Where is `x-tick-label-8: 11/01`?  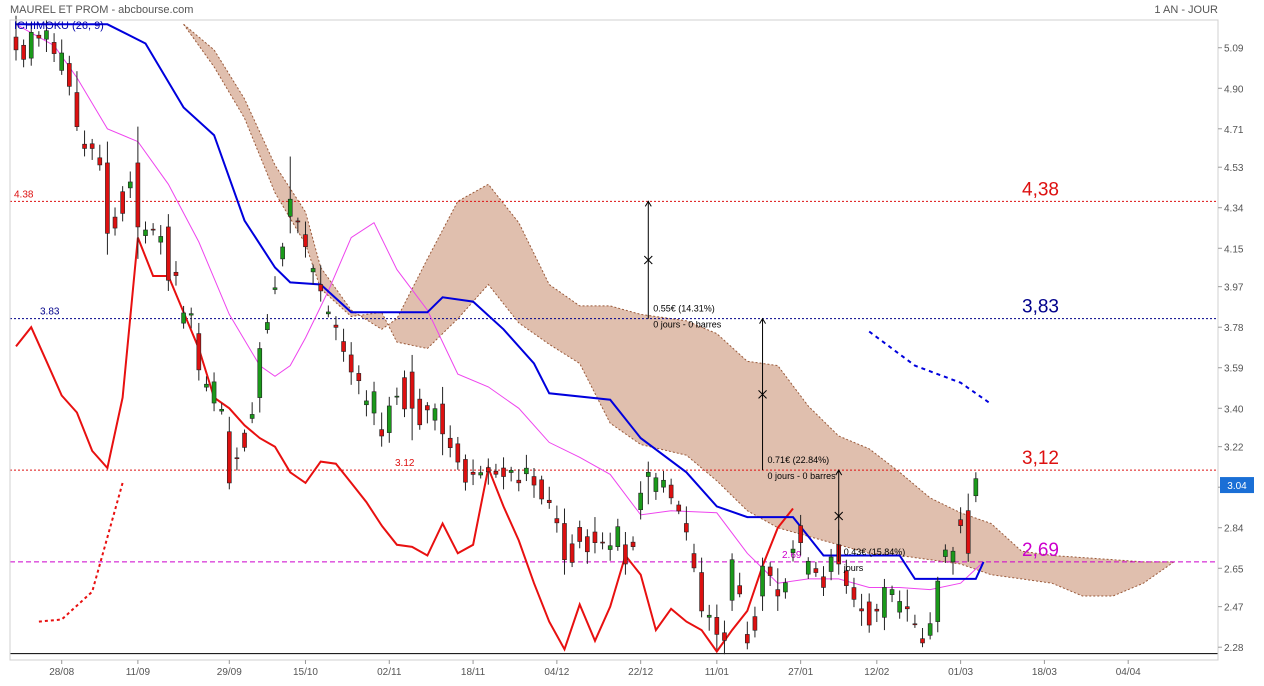 x-tick-label-8: 11/01 is located at coordinates (717, 672).